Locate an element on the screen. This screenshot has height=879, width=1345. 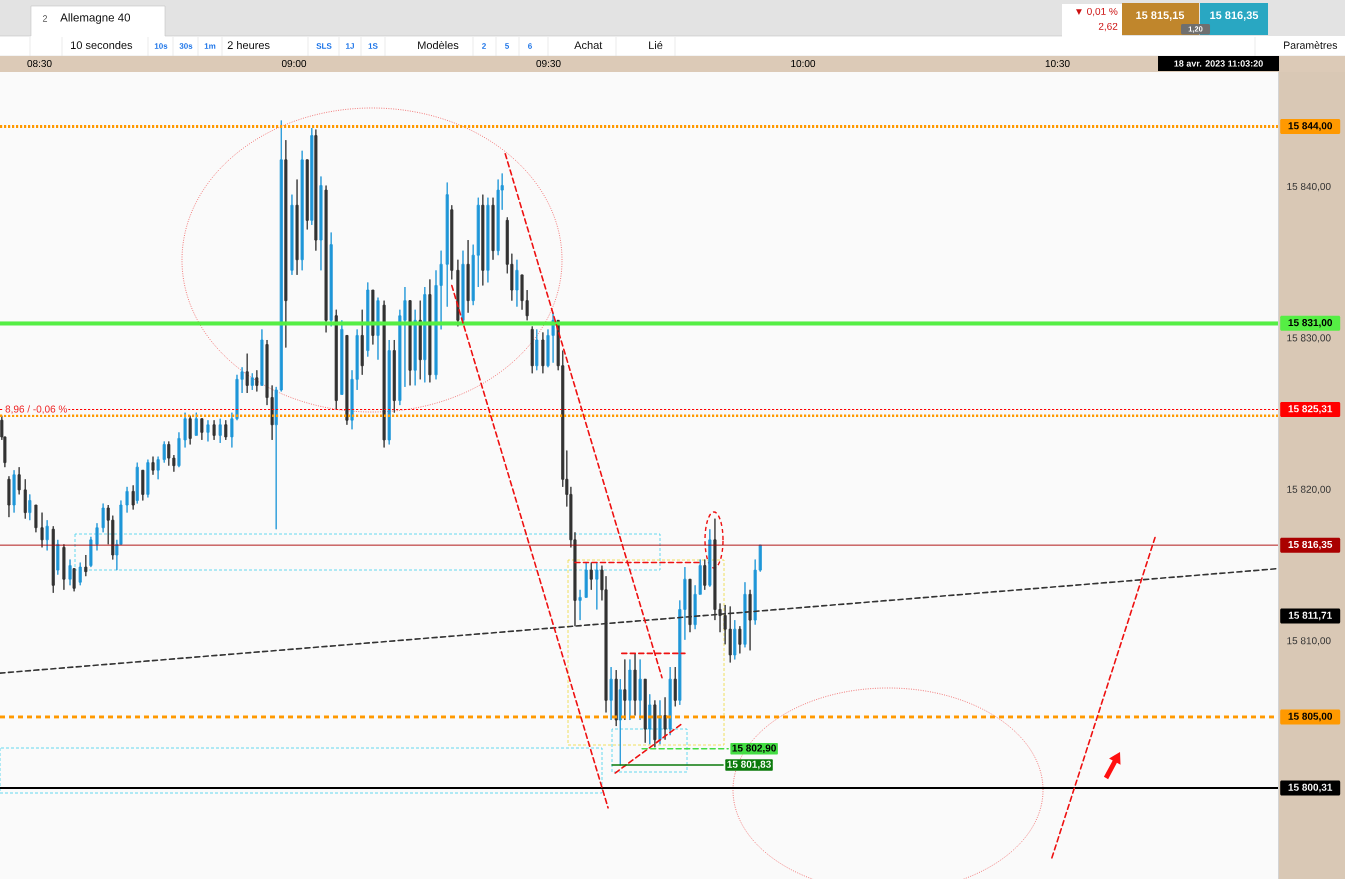
data-label: 15 801,83 is located at coordinates (749, 765).